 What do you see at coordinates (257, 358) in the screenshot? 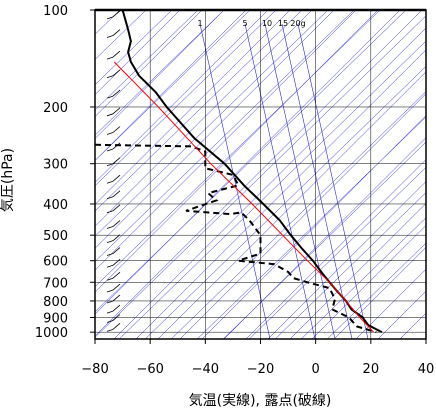
I see `x-tick-labels: −80 −60 −40 −20 0 20 40` at bounding box center [257, 358].